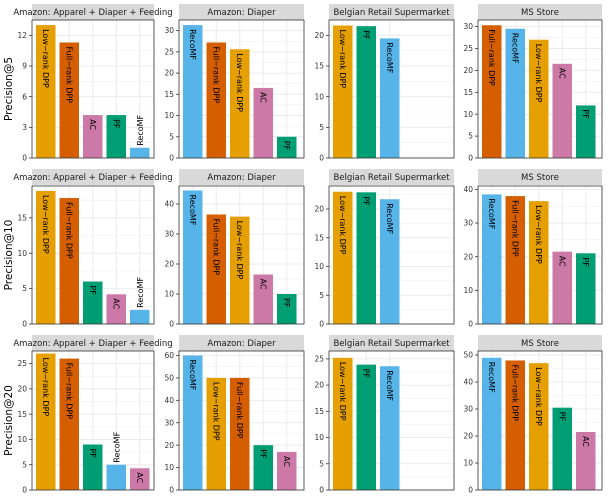 Image resolution: width=608 pixels, height=497 pixels. Describe the element at coordinates (9, 89) in the screenshot. I see `y-axis-label: Precision@5` at that location.